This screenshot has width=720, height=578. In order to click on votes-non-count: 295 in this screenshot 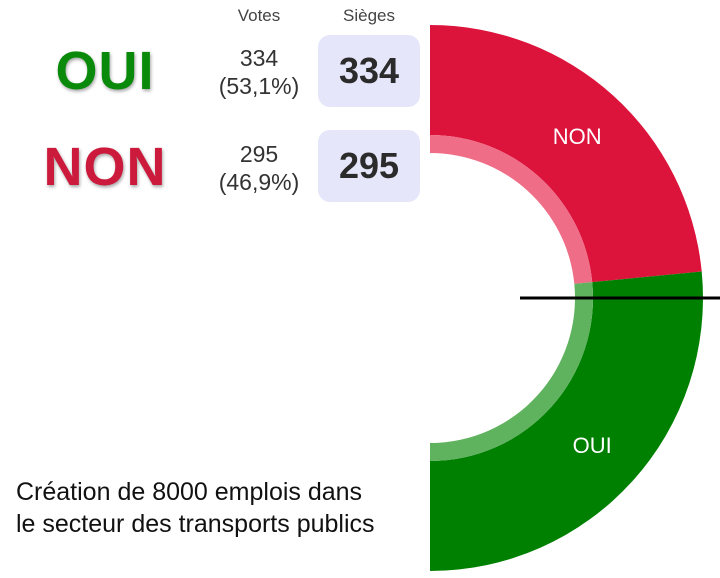, I will do `click(259, 154)`.